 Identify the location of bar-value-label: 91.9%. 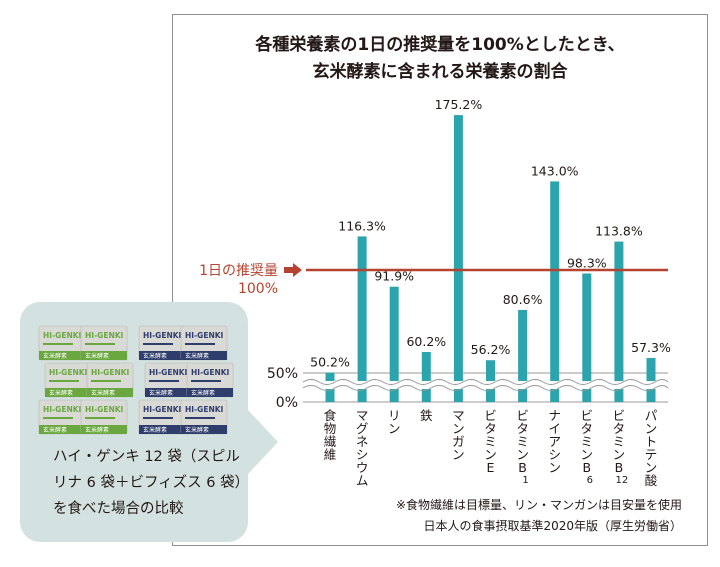
(394, 276).